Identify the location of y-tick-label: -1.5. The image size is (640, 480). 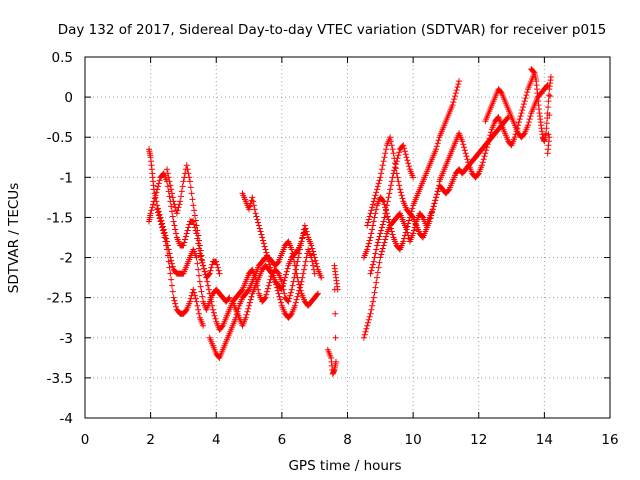
(60, 218).